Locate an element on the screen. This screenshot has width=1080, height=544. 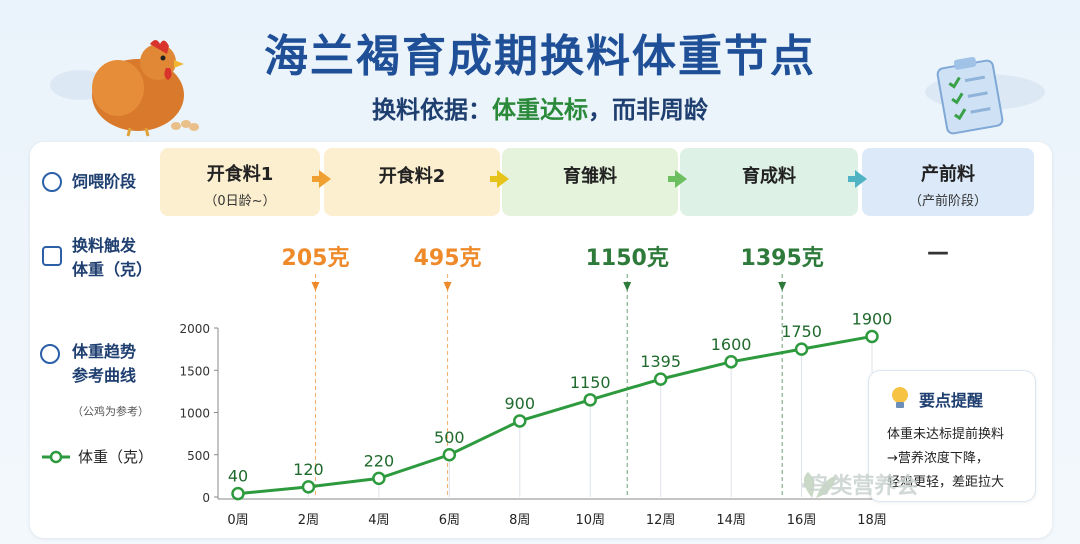
data-label: 500 is located at coordinates (449, 437).